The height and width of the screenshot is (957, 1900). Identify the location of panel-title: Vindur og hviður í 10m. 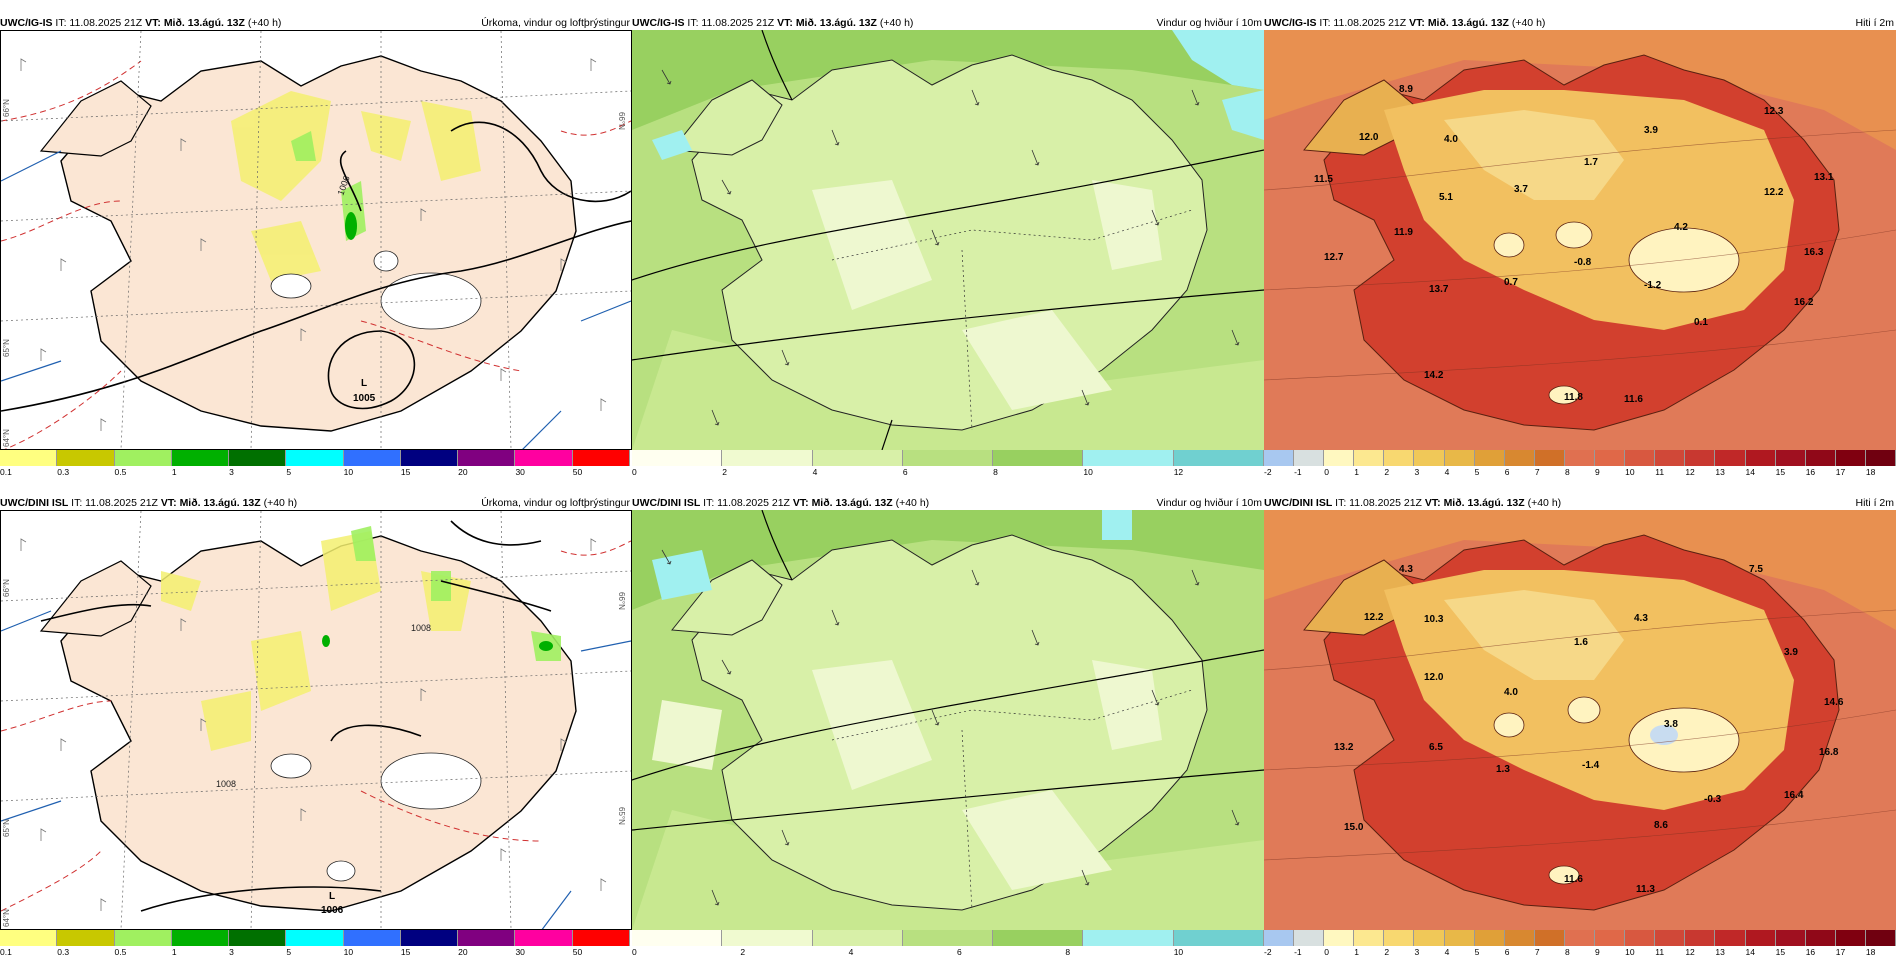
(1209, 503).